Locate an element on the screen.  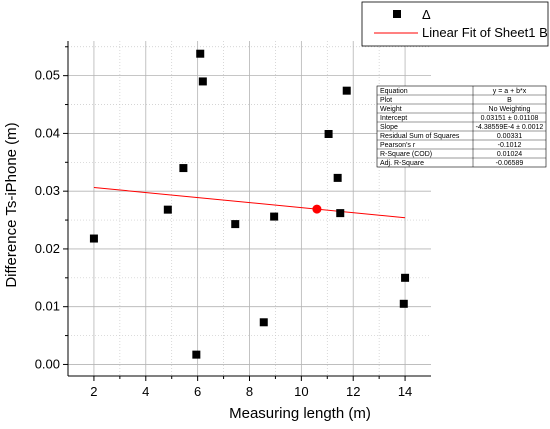
stats-value: -0.1012 is located at coordinates (510, 145).